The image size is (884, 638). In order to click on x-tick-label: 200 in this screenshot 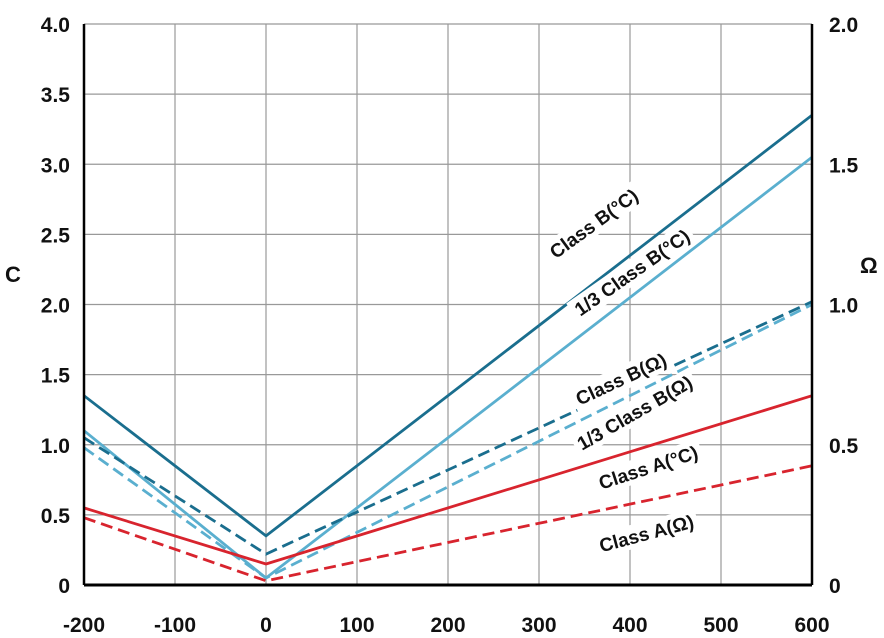, I will do `click(447, 625)`.